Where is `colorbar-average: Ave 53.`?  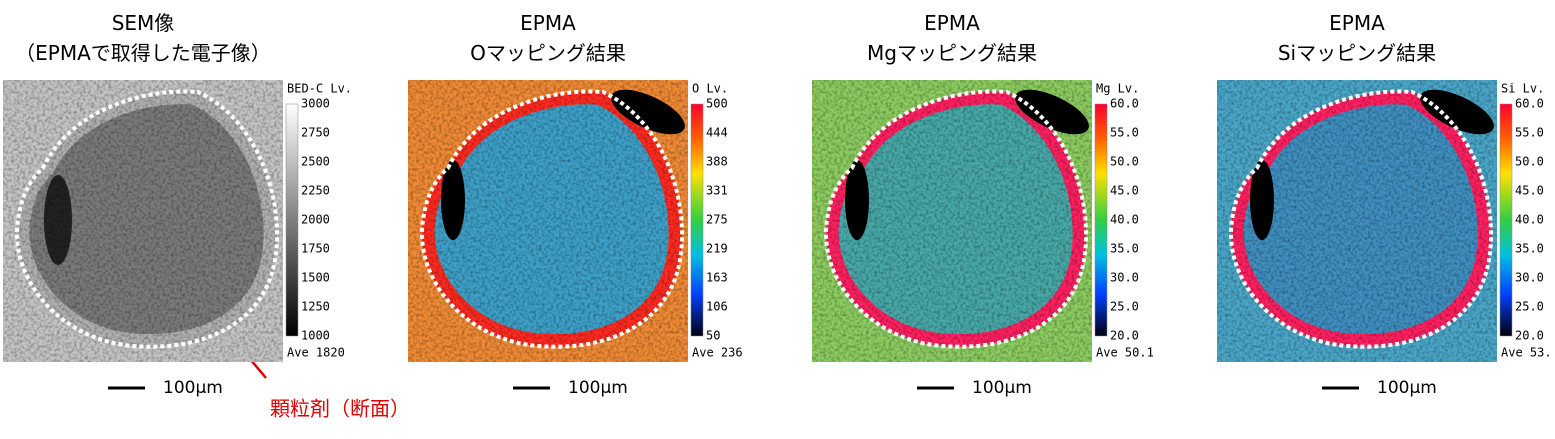
colorbar-average: Ave 53. is located at coordinates (1526, 353).